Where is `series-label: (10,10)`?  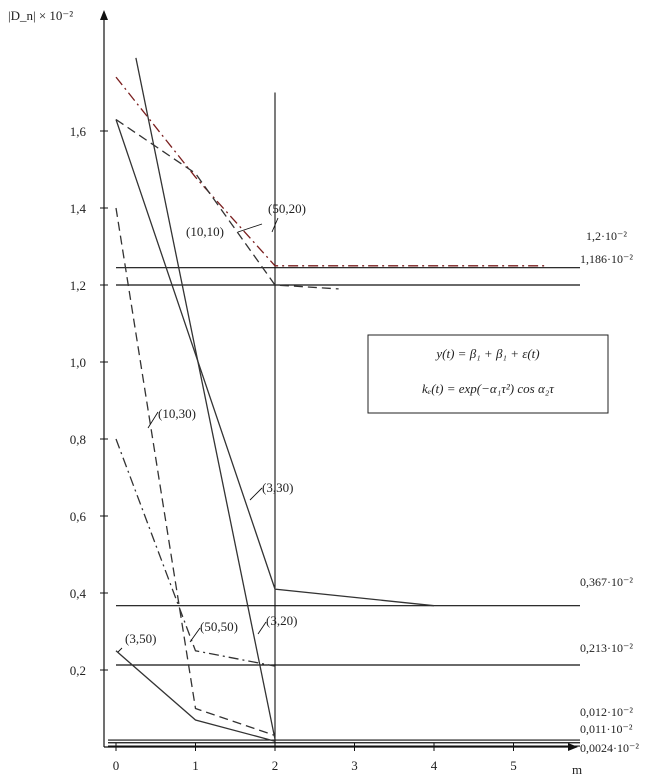
series-label: (10,10) is located at coordinates (205, 231).